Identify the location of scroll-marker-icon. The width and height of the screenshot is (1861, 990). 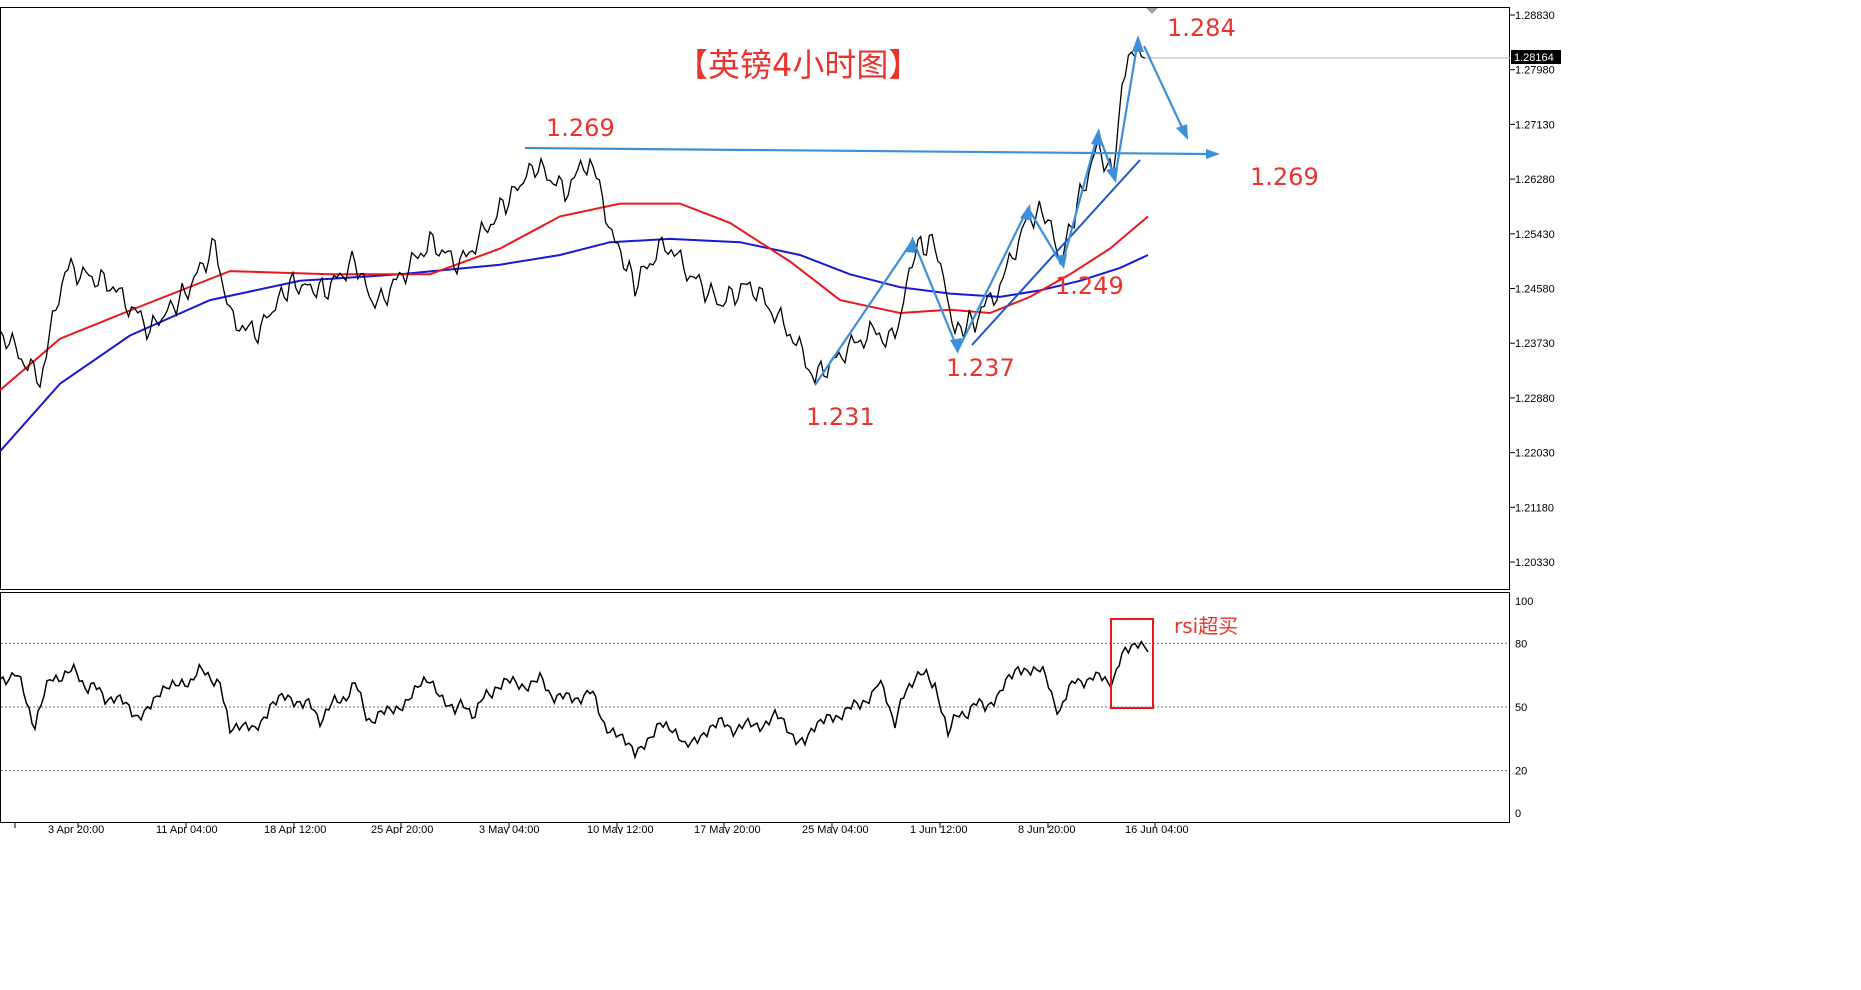
(1152, 11).